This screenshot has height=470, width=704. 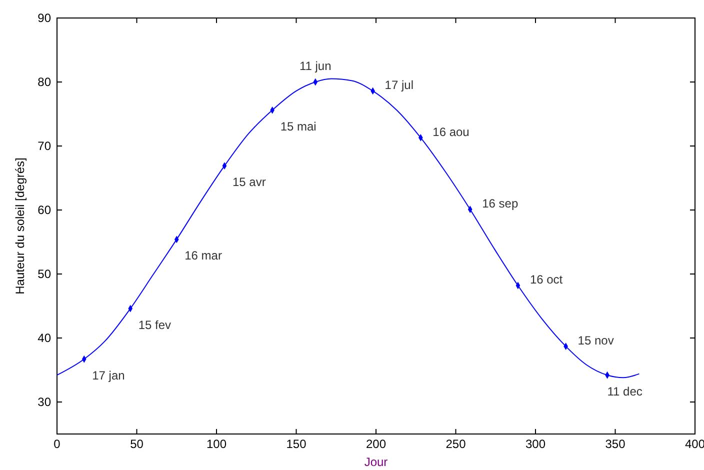 What do you see at coordinates (45, 338) in the screenshot?
I see `y-tick-label: 40` at bounding box center [45, 338].